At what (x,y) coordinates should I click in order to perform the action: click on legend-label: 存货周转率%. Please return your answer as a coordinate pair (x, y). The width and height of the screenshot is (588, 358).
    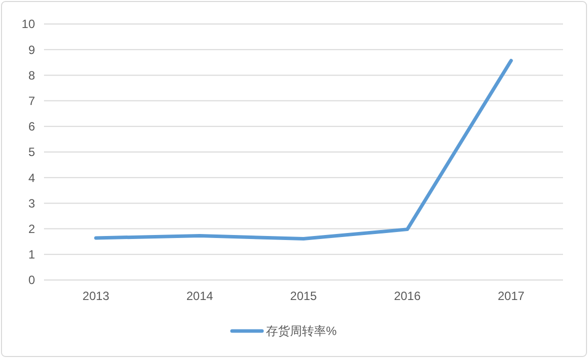
    Looking at the image, I should click on (301, 331).